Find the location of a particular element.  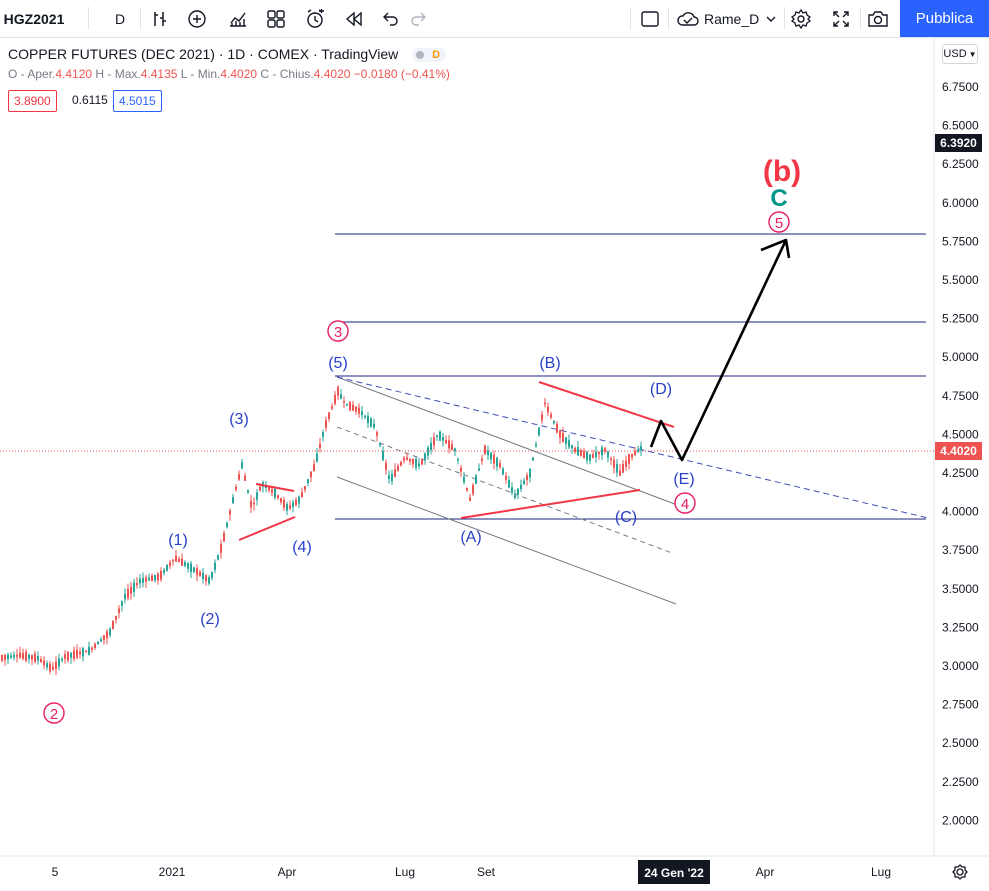

time-tick-label: Lug is located at coordinates (405, 872).